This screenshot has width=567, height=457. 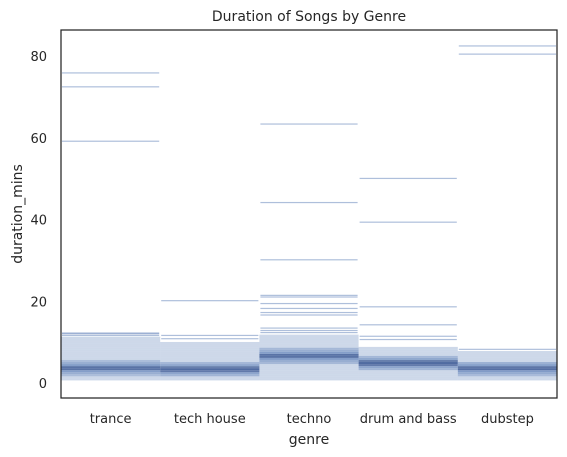 What do you see at coordinates (309, 17) in the screenshot?
I see `chart-title: Duration of Songs by Genre` at bounding box center [309, 17].